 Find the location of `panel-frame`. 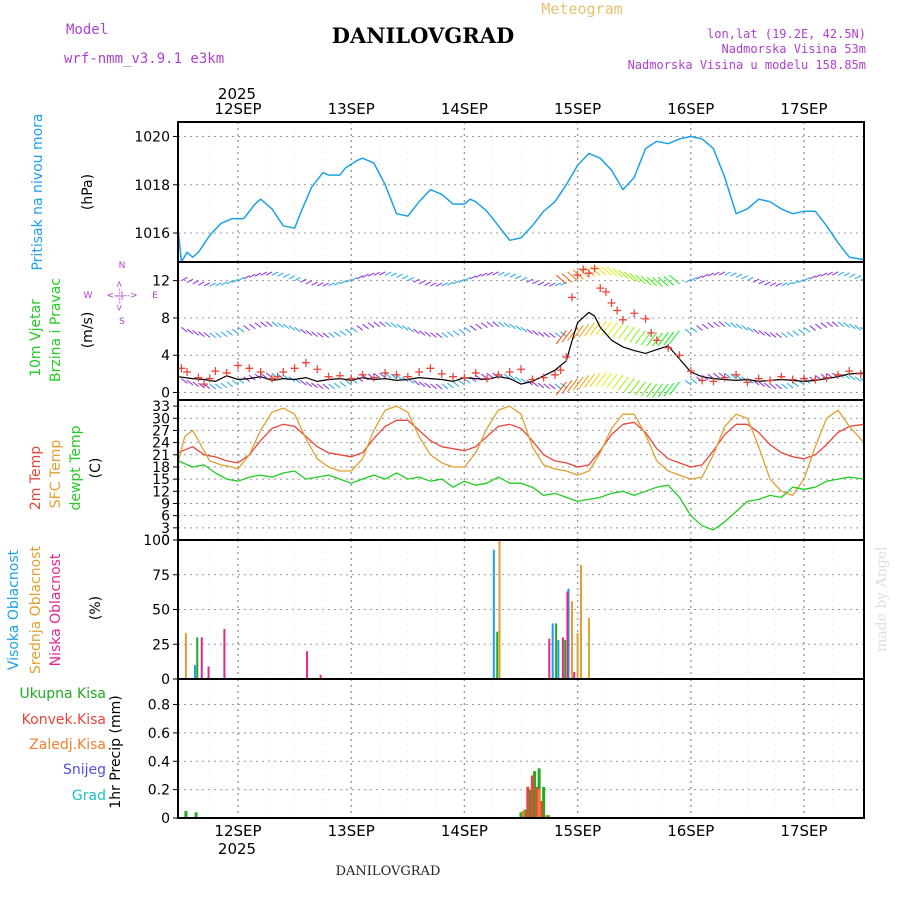

panel-frame is located at coordinates (521, 748).